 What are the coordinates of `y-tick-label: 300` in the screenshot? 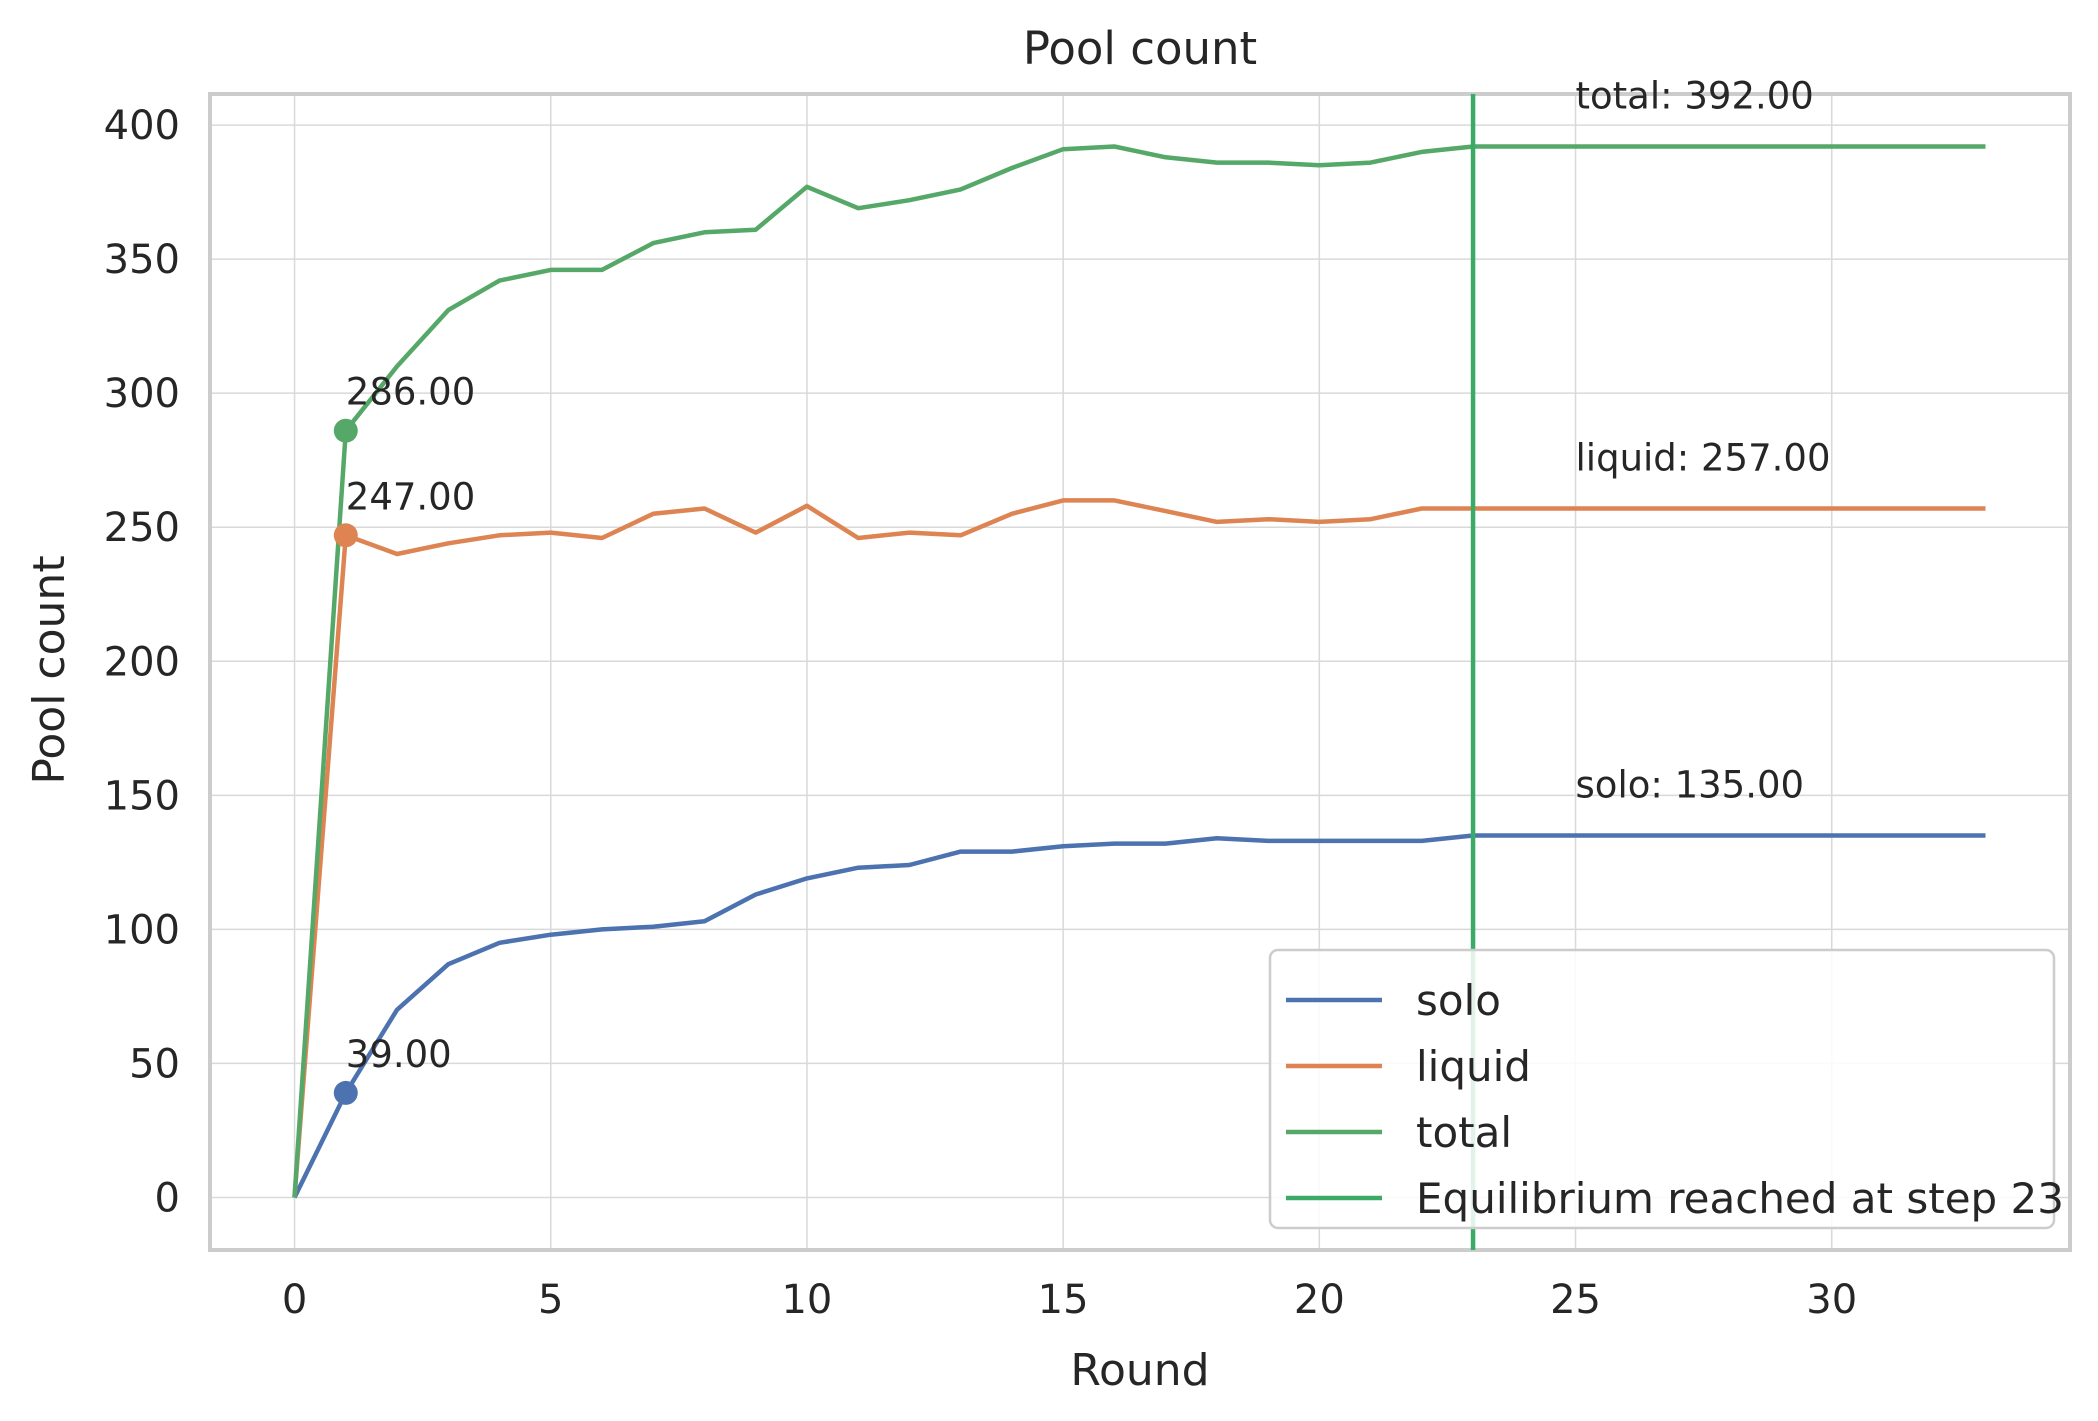 It's located at (142, 394).